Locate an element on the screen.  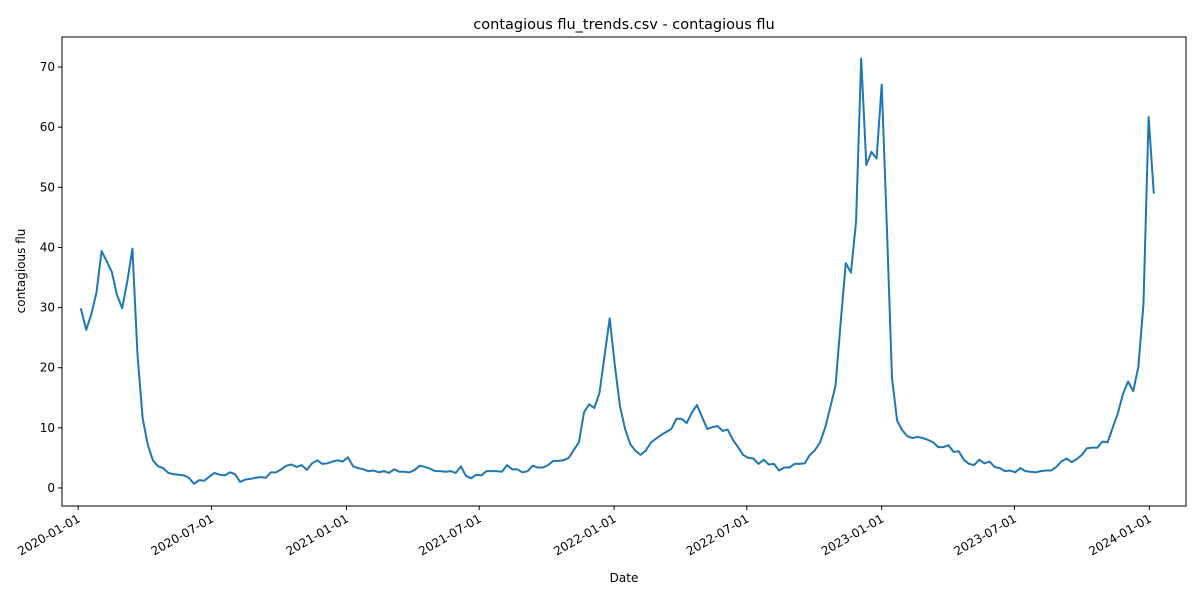
y-axis-title: contagious flu is located at coordinates (21, 271).